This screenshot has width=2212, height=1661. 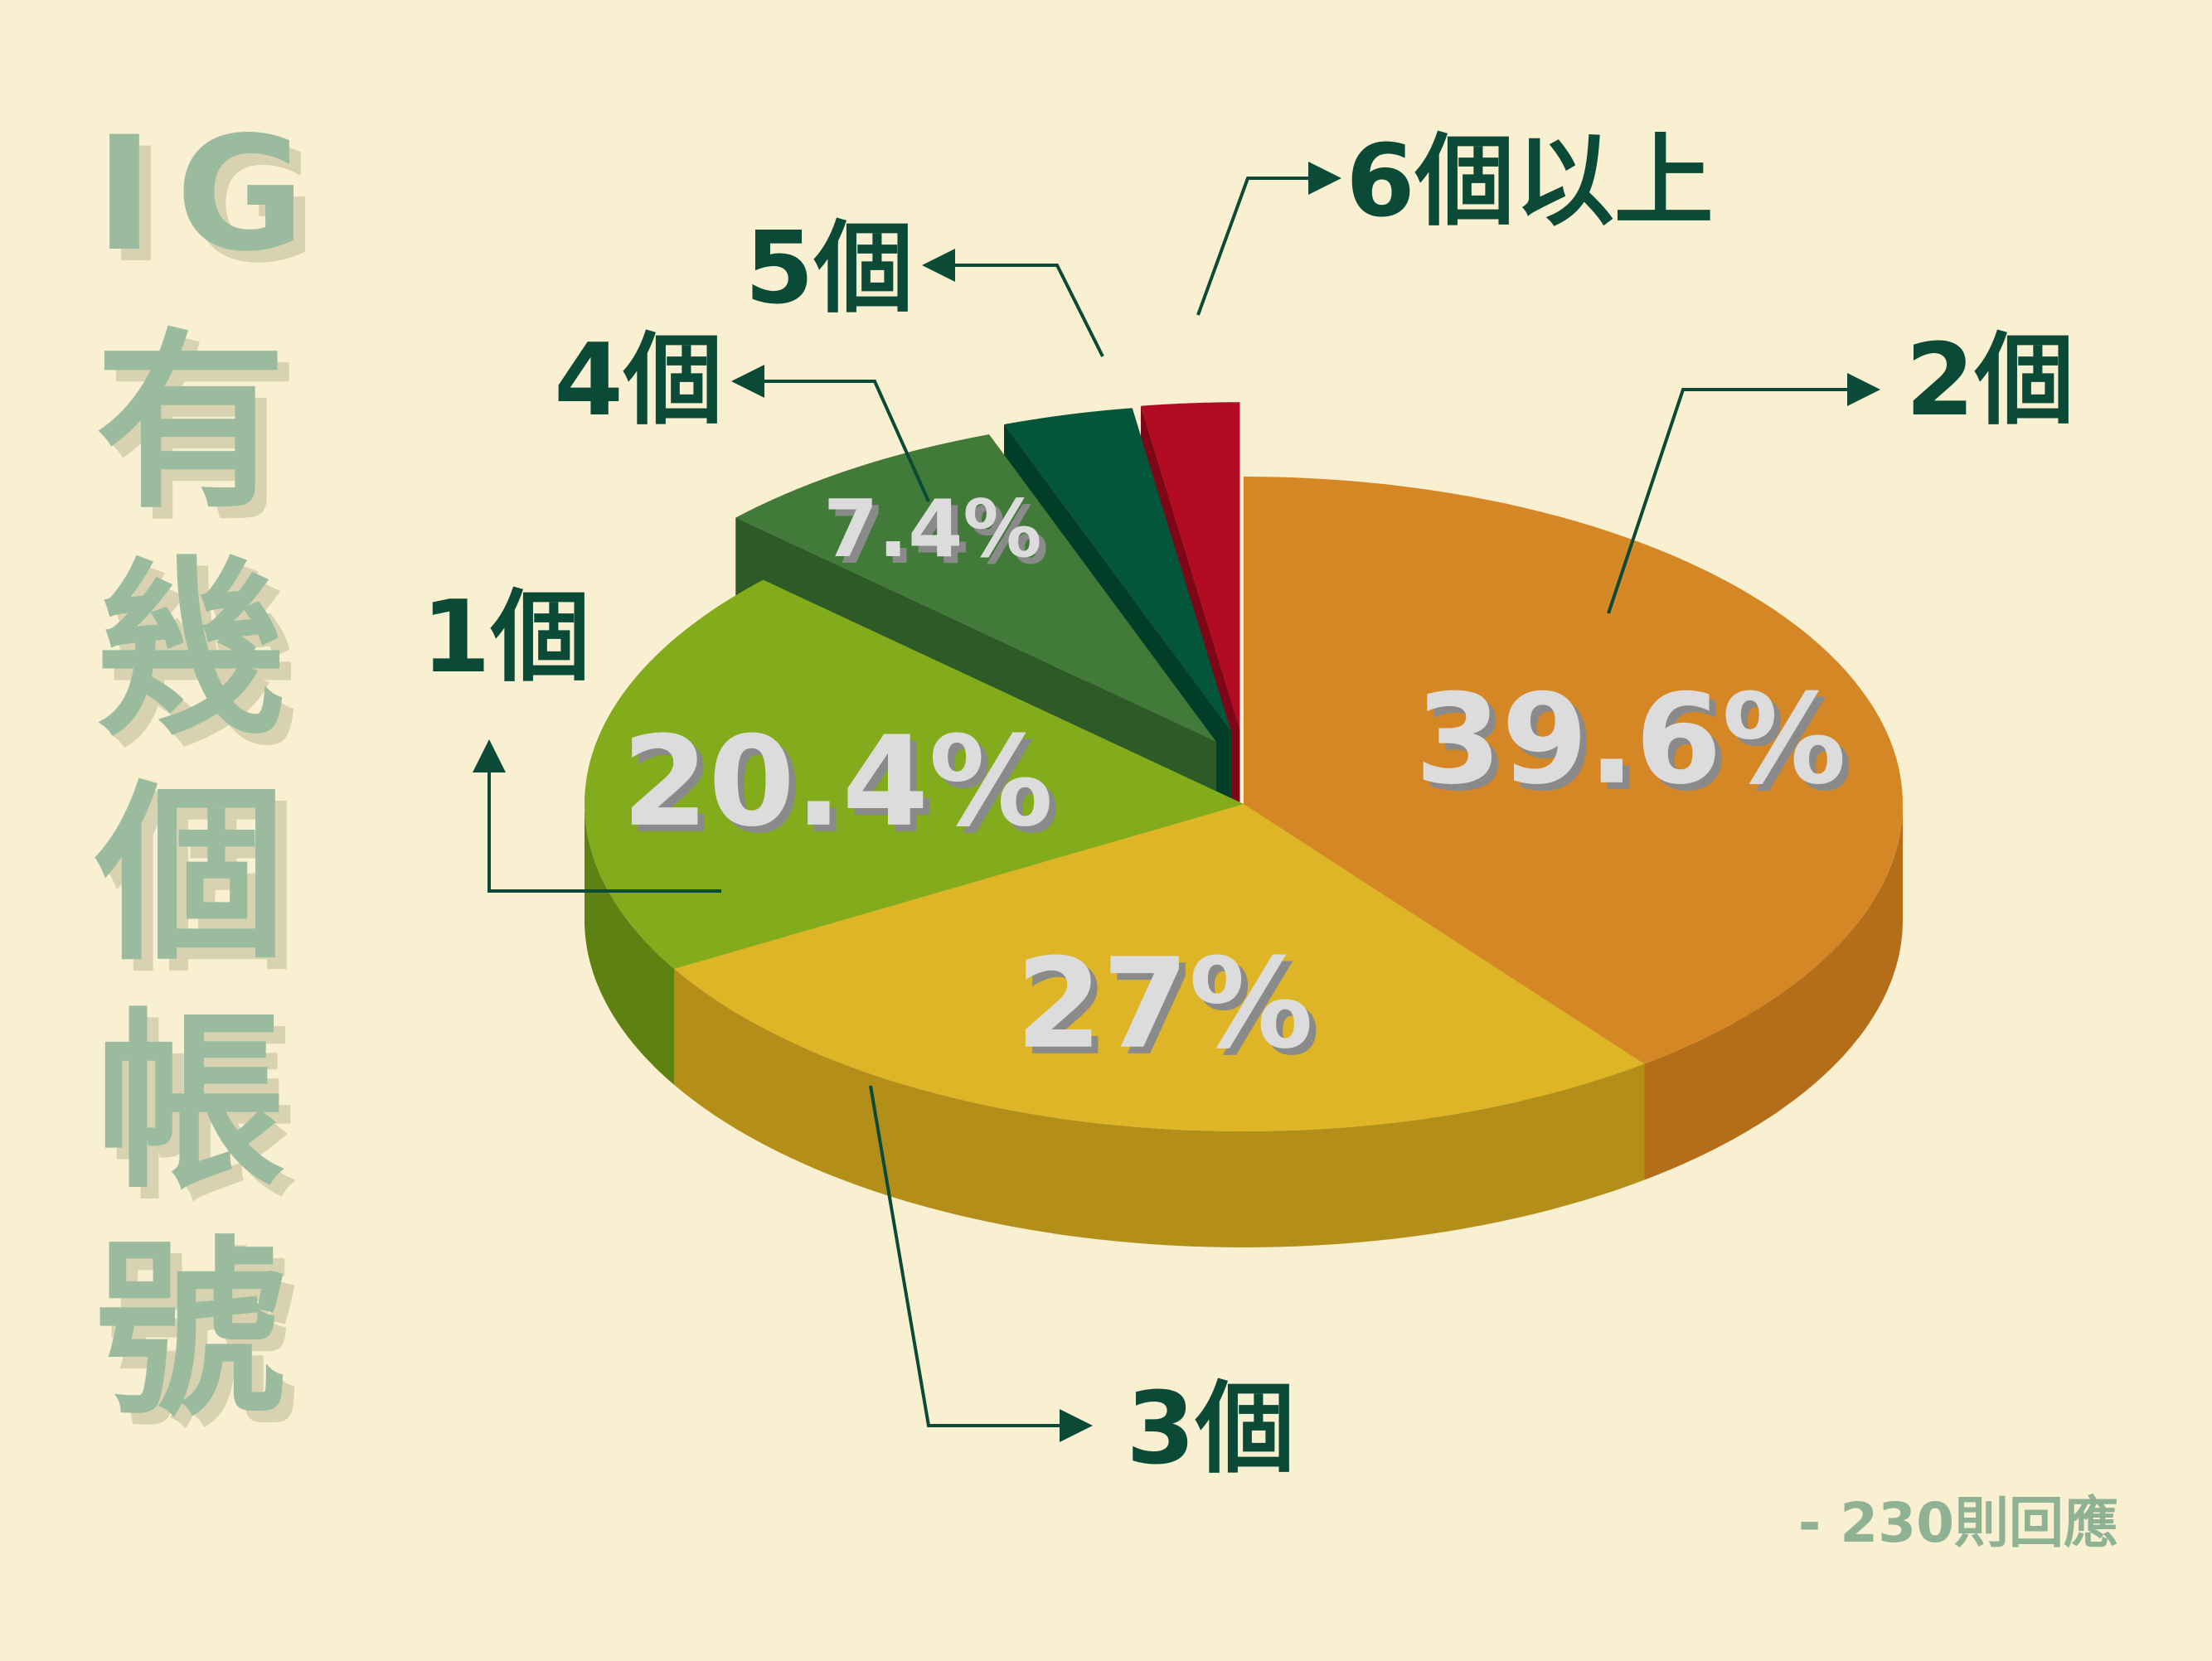 I want to click on slice-6-top, so click(x=1190, y=566).